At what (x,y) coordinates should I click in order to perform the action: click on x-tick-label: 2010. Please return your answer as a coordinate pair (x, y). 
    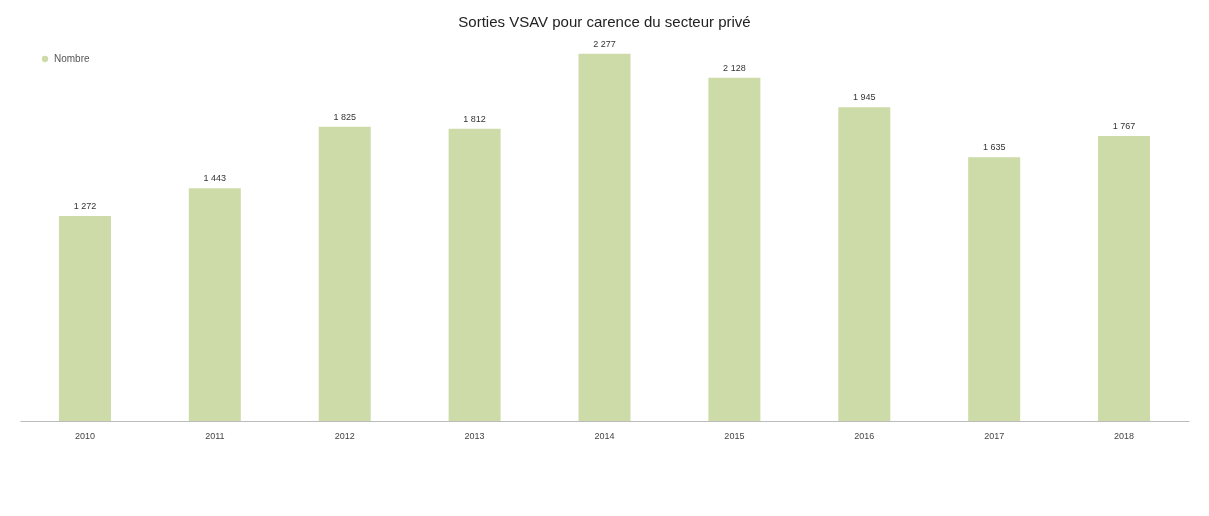
    Looking at the image, I should click on (84, 435).